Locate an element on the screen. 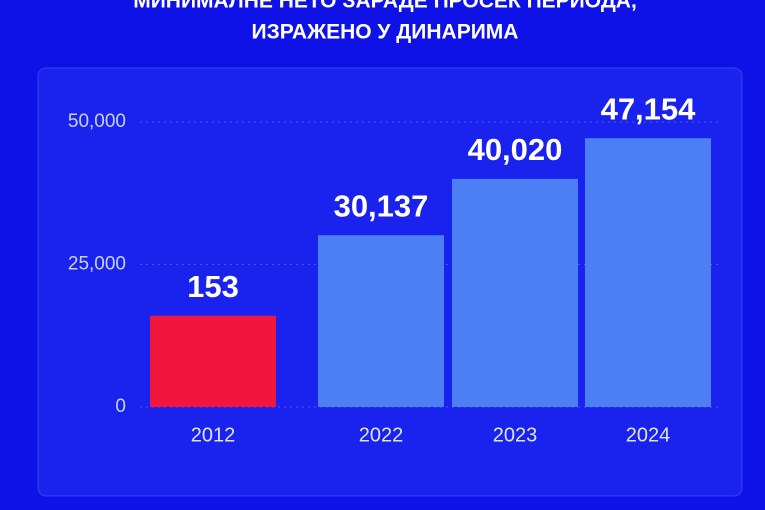 This screenshot has height=510, width=765. value-label: 30,137 is located at coordinates (381, 205).